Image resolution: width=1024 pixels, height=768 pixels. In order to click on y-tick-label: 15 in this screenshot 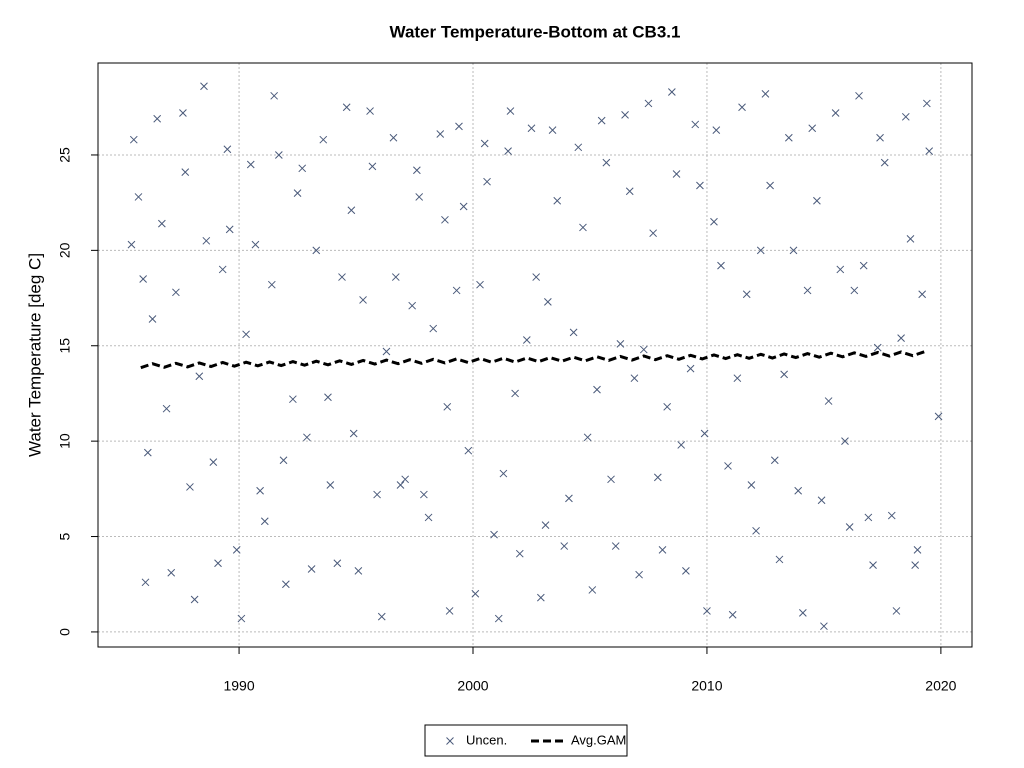, I will do `click(65, 346)`.